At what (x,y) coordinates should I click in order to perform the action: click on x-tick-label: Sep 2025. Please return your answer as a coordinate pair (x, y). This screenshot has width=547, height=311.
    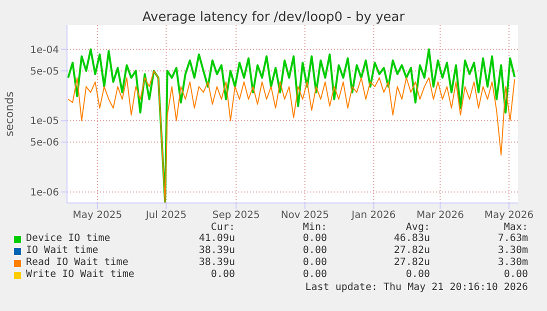
    Looking at the image, I should click on (236, 216).